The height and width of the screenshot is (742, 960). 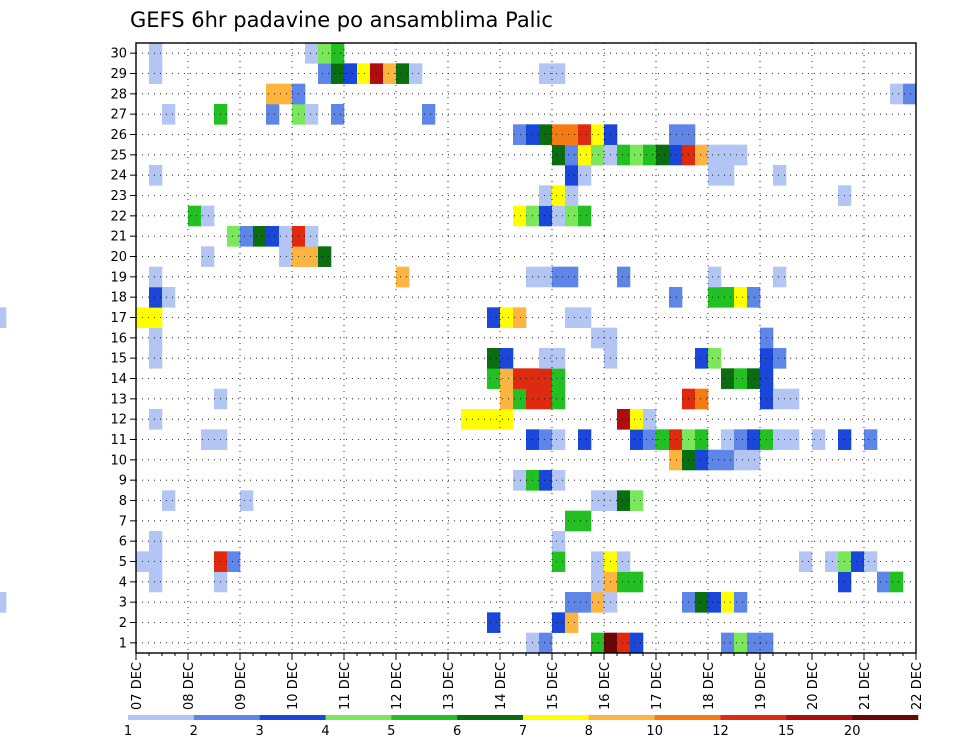 I want to click on y-tick-label: 16, so click(x=118, y=338).